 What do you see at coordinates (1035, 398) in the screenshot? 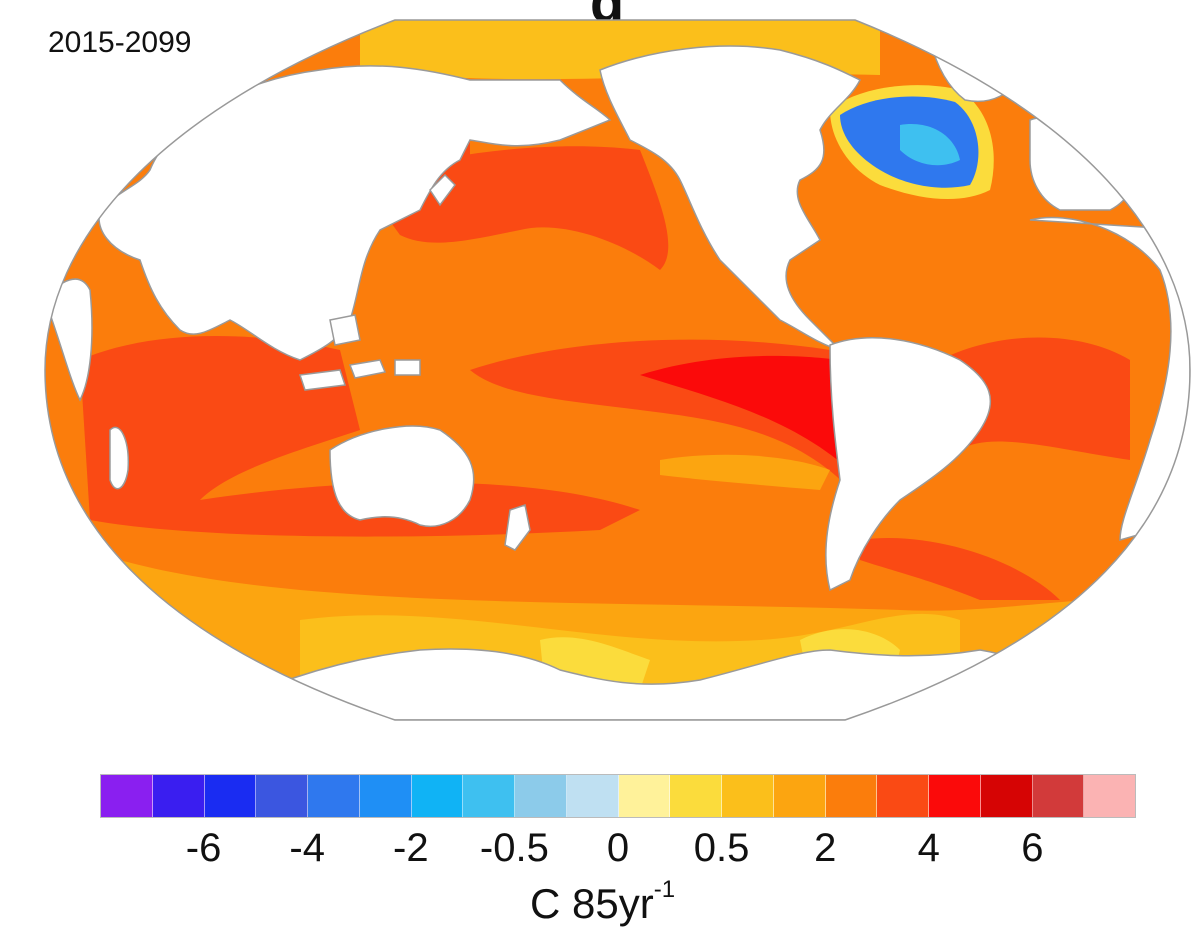
I see `south-atlantic-warm` at bounding box center [1035, 398].